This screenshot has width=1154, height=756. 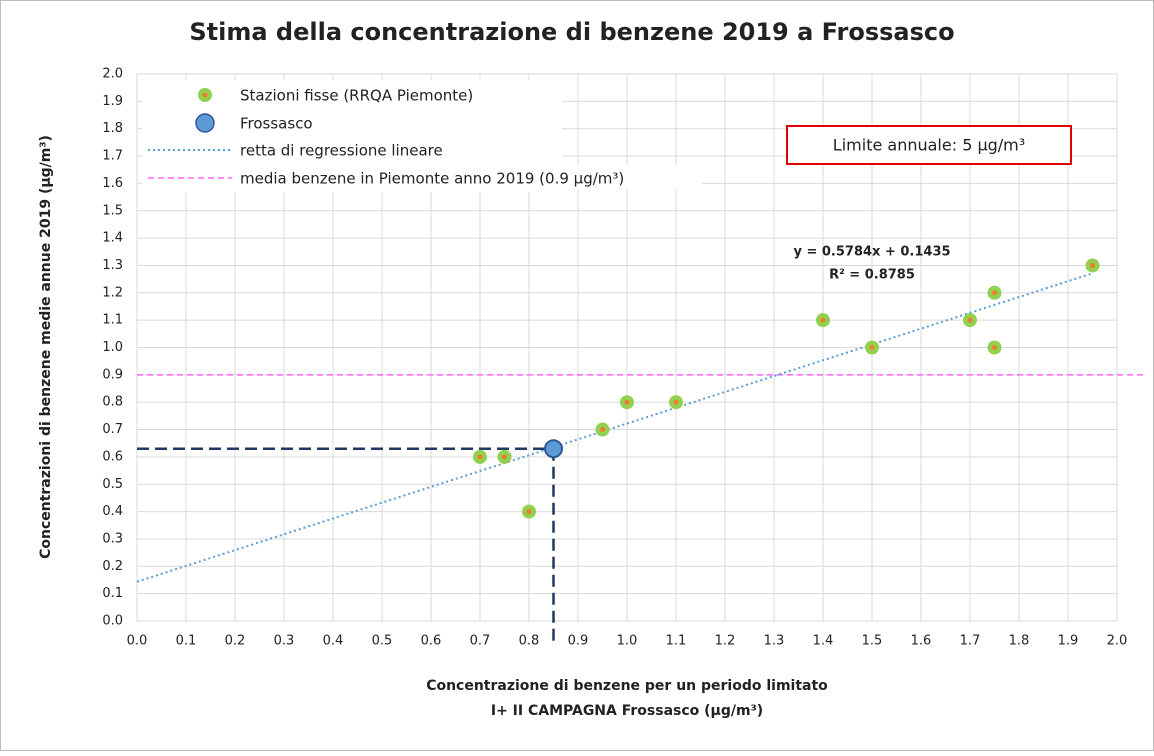 I want to click on legend-box, so click(x=422, y=177).